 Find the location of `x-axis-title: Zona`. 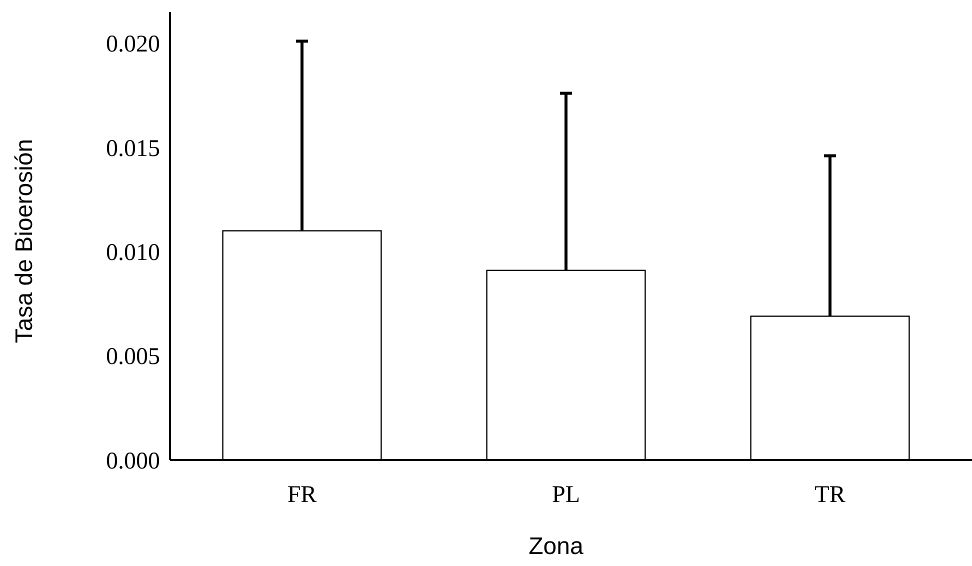

x-axis-title: Zona is located at coordinates (556, 546).